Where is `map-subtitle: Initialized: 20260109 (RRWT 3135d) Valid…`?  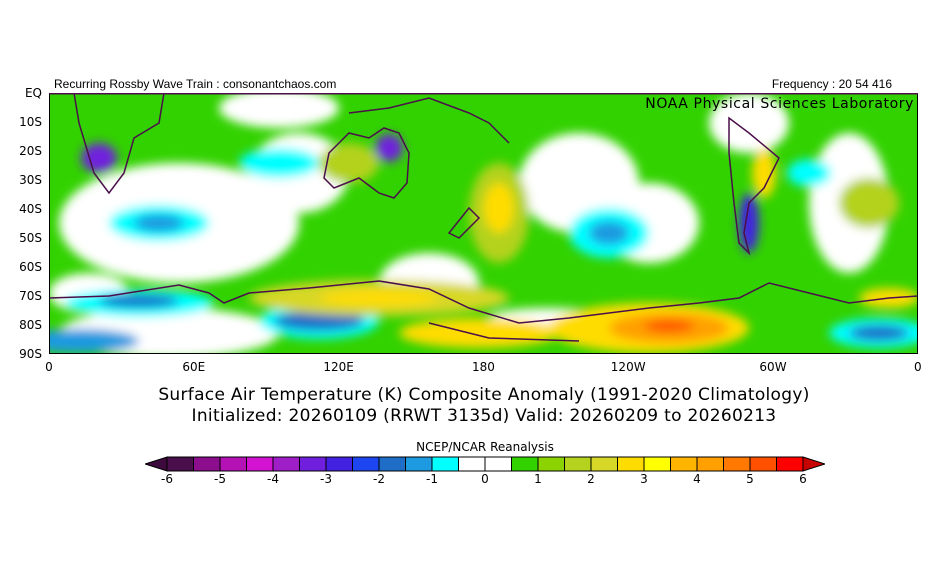
map-subtitle: Initialized: 20260109 (RRWT 3135d) Valid… is located at coordinates (484, 416).